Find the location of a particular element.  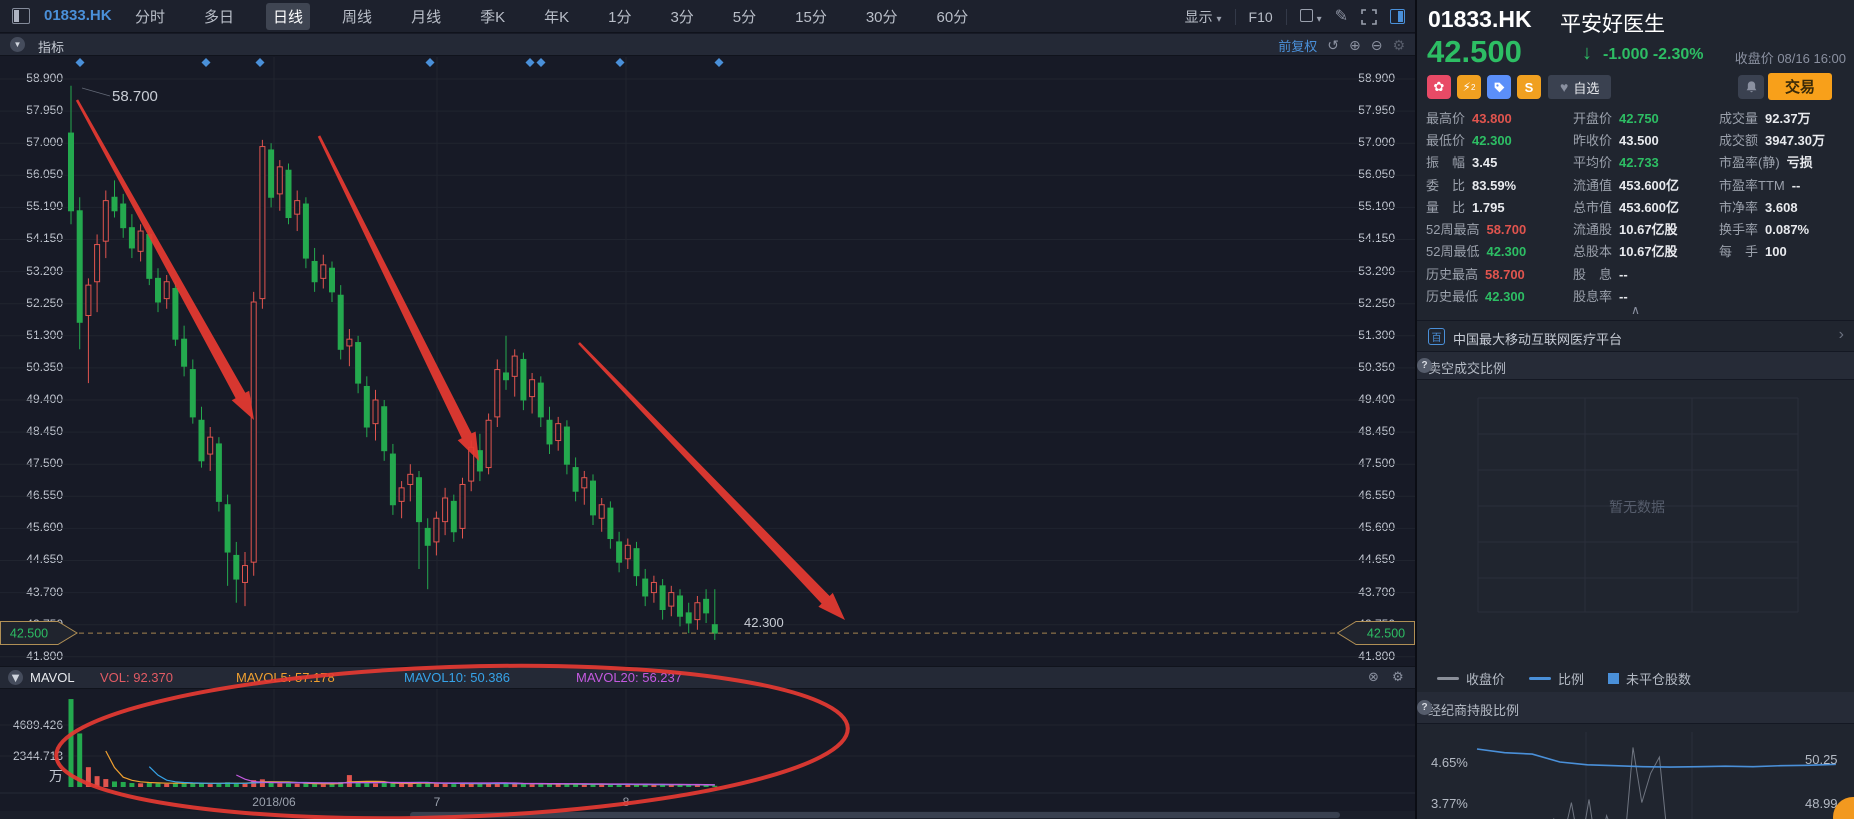

tab-15分: 15分 is located at coordinates (811, 17).